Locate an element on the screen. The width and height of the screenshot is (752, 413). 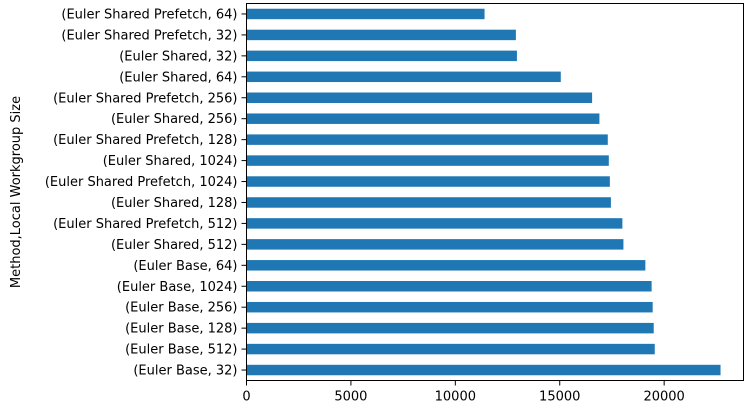
y-tick-label: (Euler Base, 256) is located at coordinates (181, 308).